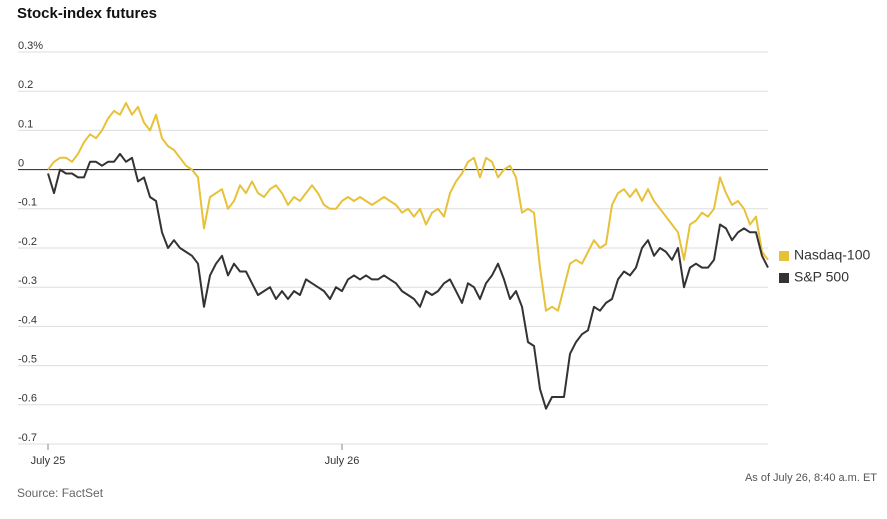 This screenshot has height=519, width=887. I want to click on chart-title: Stock-index futures, so click(87, 13).